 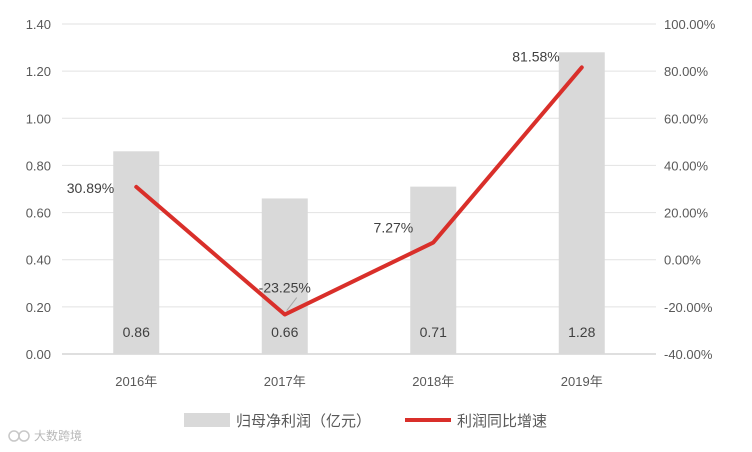 I want to click on left-axis-tick-label: 1.40, so click(x=38, y=24).